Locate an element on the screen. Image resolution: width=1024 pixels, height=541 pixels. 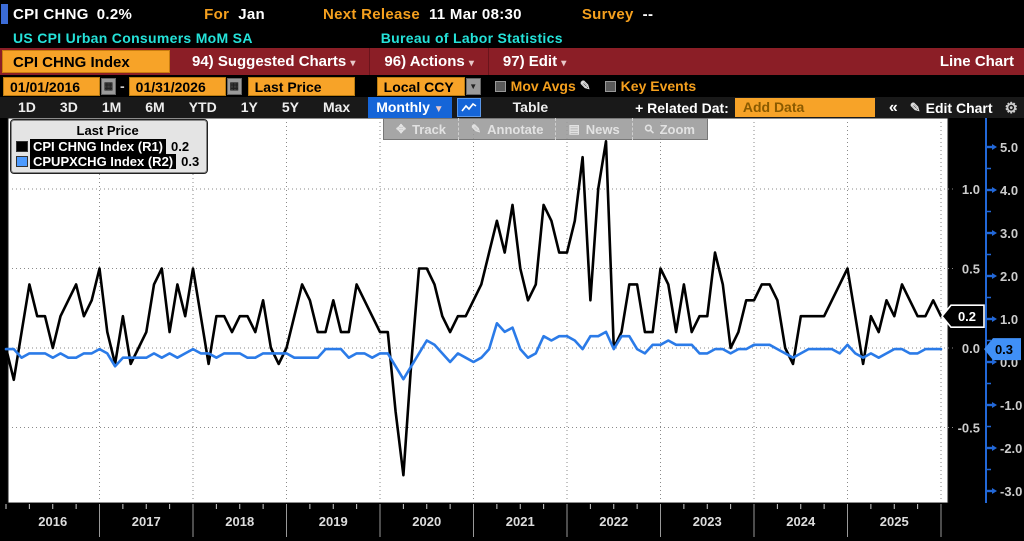
price-type-field: Last Price is located at coordinates (301, 86).